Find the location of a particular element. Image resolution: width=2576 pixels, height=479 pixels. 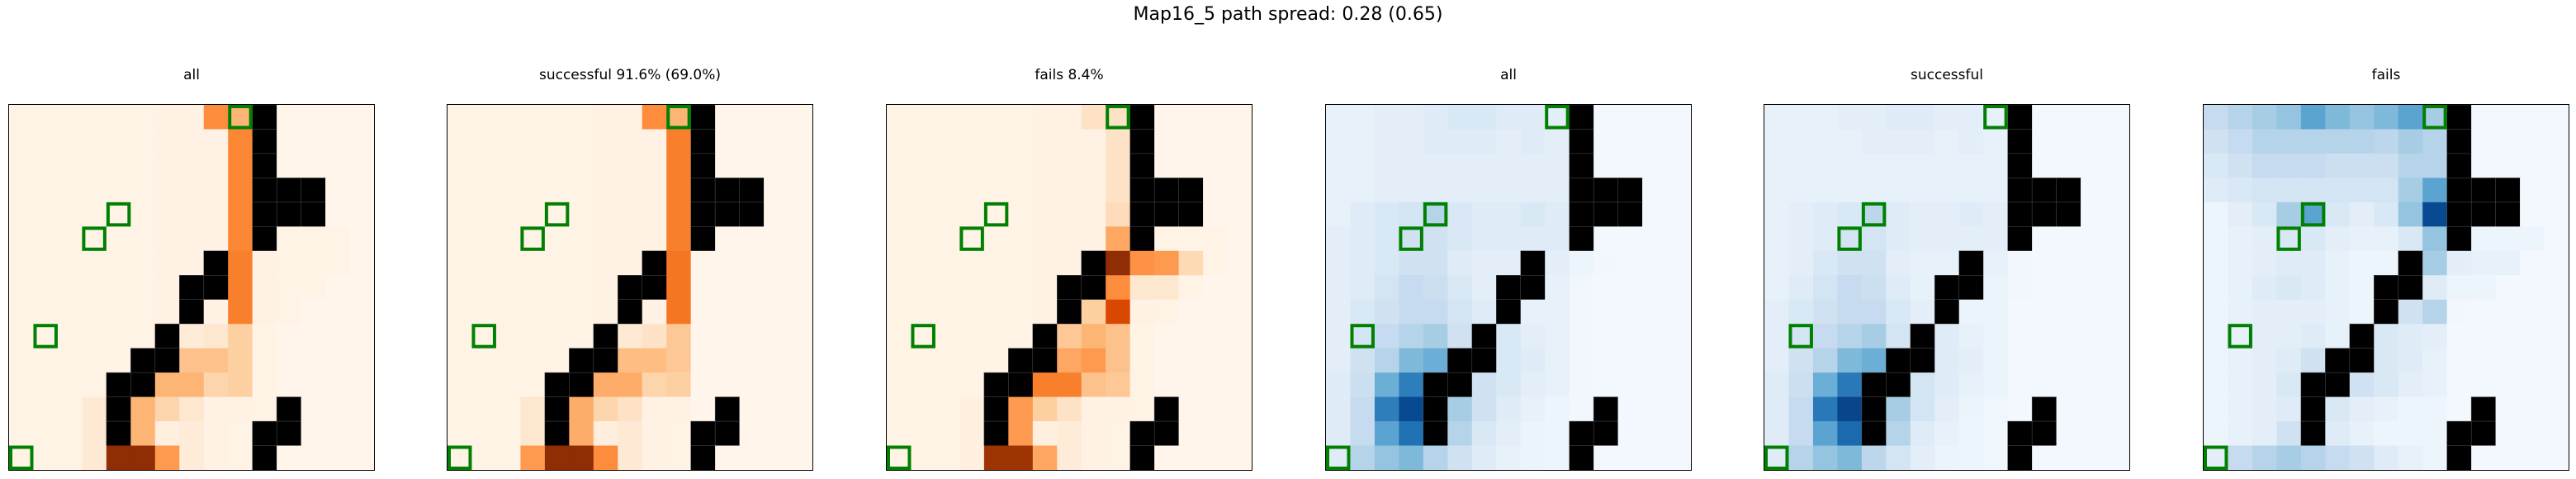

panel-successful-blues: successful is located at coordinates (1947, 269).